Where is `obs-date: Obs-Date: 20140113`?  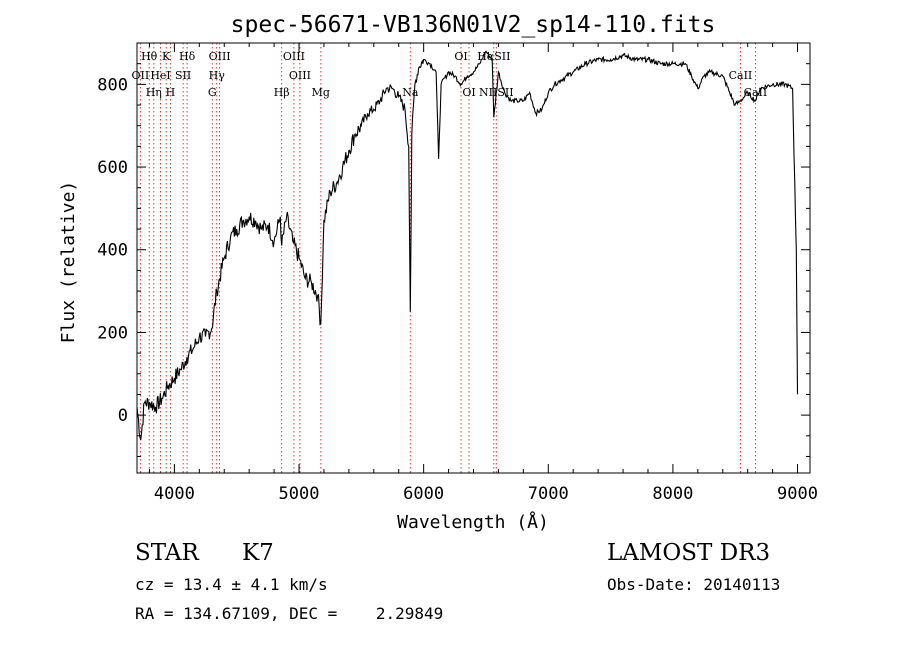 obs-date: Obs-Date: 20140113 is located at coordinates (694, 584).